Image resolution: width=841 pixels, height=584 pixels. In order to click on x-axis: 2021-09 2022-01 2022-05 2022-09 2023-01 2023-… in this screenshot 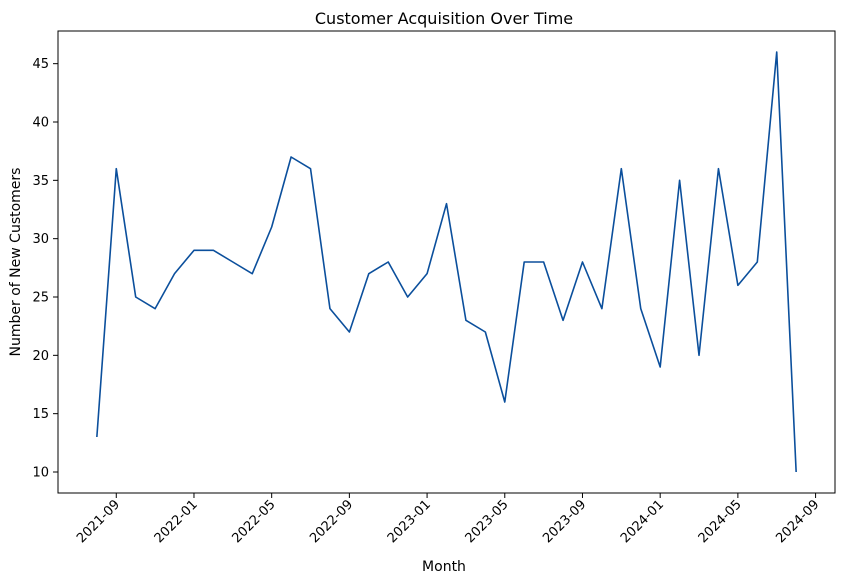, I will do `click(448, 519)`.